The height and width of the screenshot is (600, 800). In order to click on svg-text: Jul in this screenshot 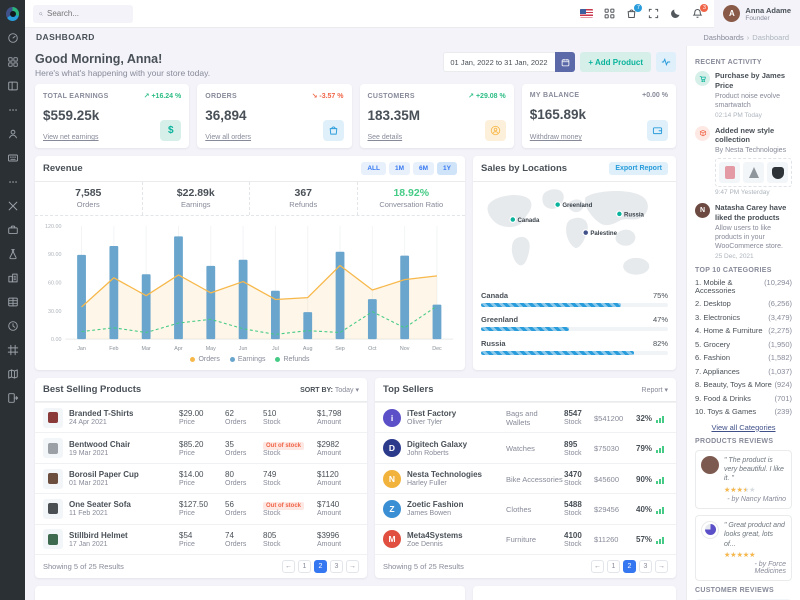, I will do `click(275, 349)`.